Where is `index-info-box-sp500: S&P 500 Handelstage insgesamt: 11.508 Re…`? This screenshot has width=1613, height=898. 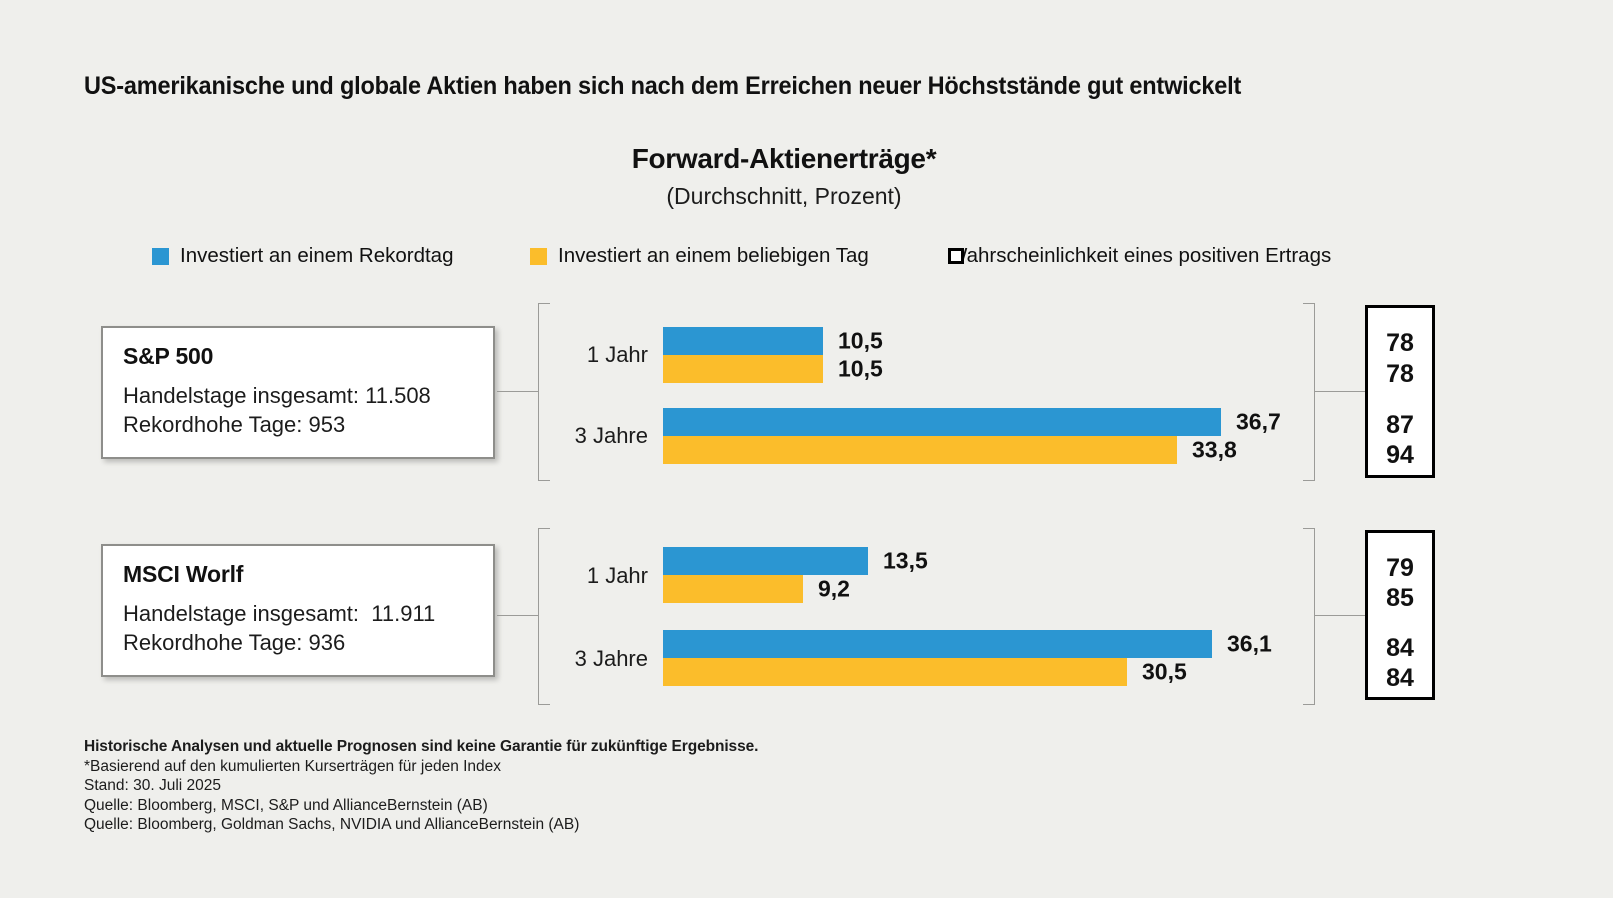 index-info-box-sp500: S&P 500 Handelstage insgesamt: 11.508 Re… is located at coordinates (298, 392).